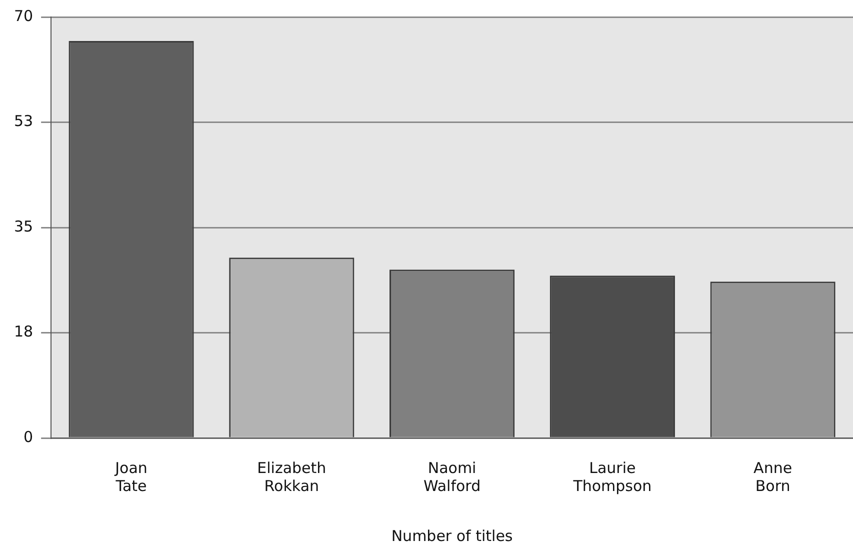 Image resolution: width=853 pixels, height=560 pixels. What do you see at coordinates (24, 121) in the screenshot?
I see `y-tick-label: 53` at bounding box center [24, 121].